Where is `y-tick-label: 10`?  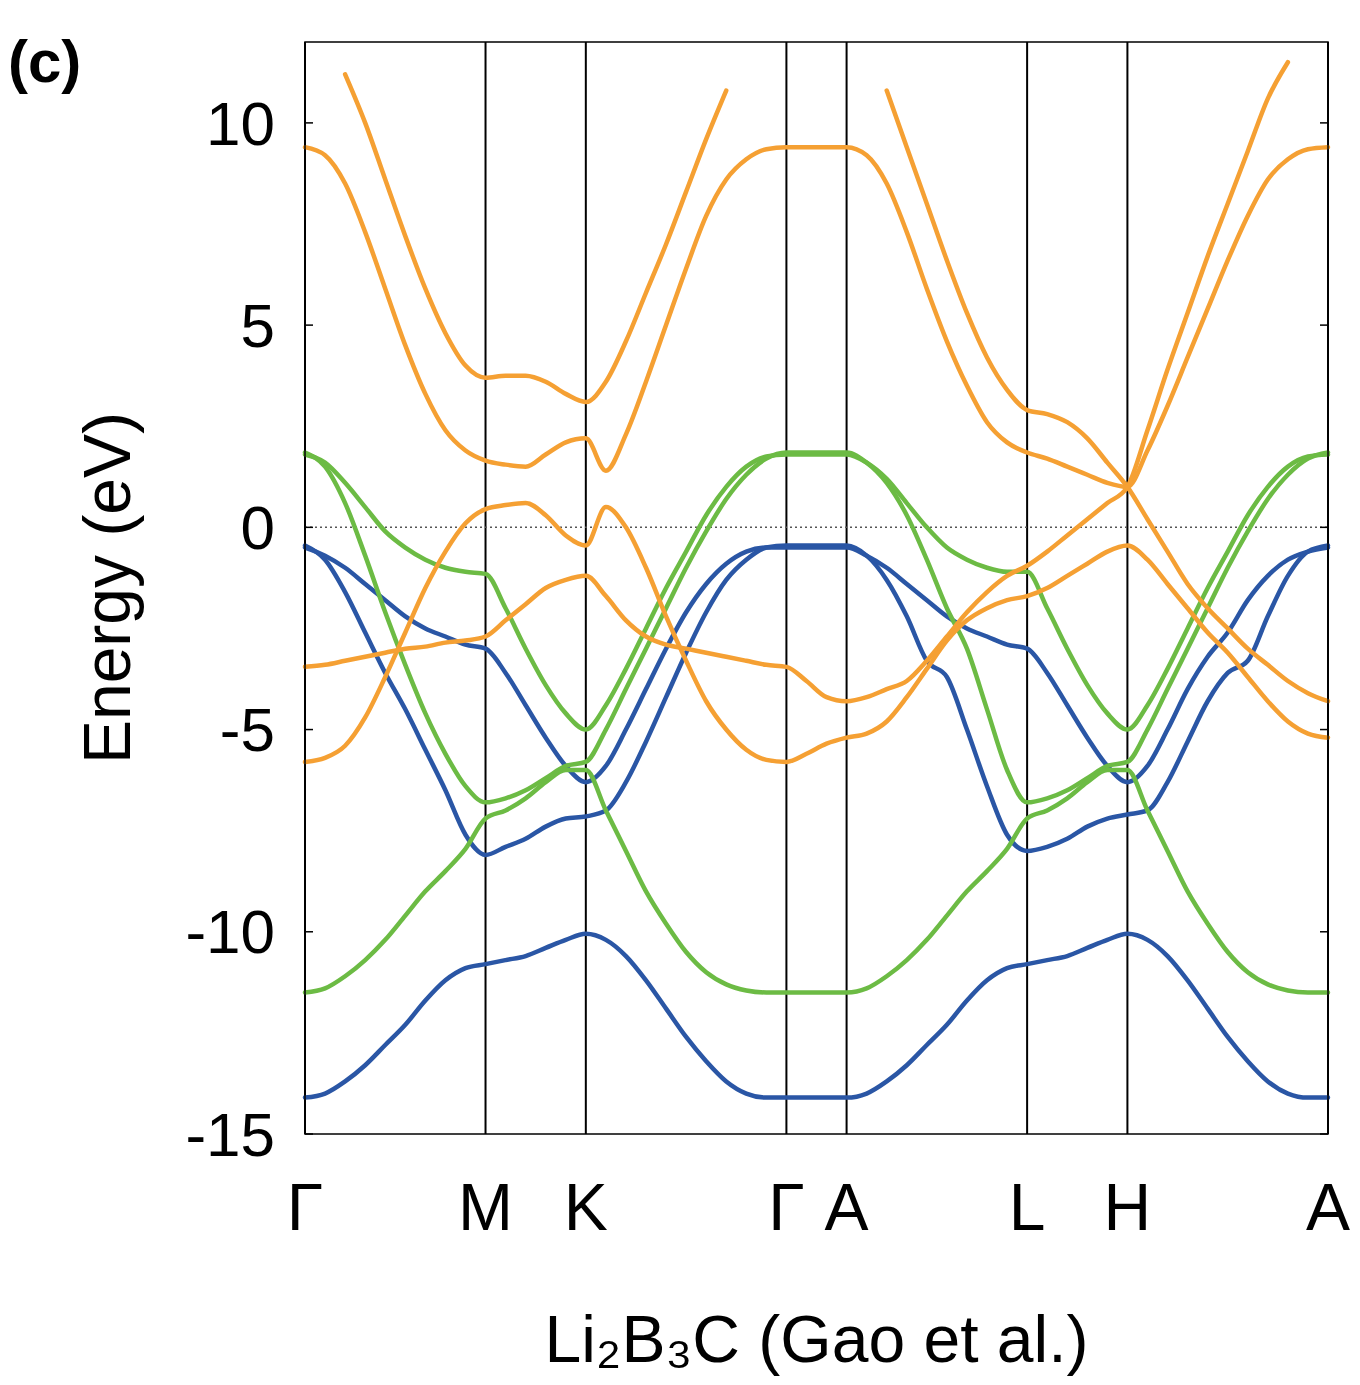 y-tick-label: 10 is located at coordinates (240, 123).